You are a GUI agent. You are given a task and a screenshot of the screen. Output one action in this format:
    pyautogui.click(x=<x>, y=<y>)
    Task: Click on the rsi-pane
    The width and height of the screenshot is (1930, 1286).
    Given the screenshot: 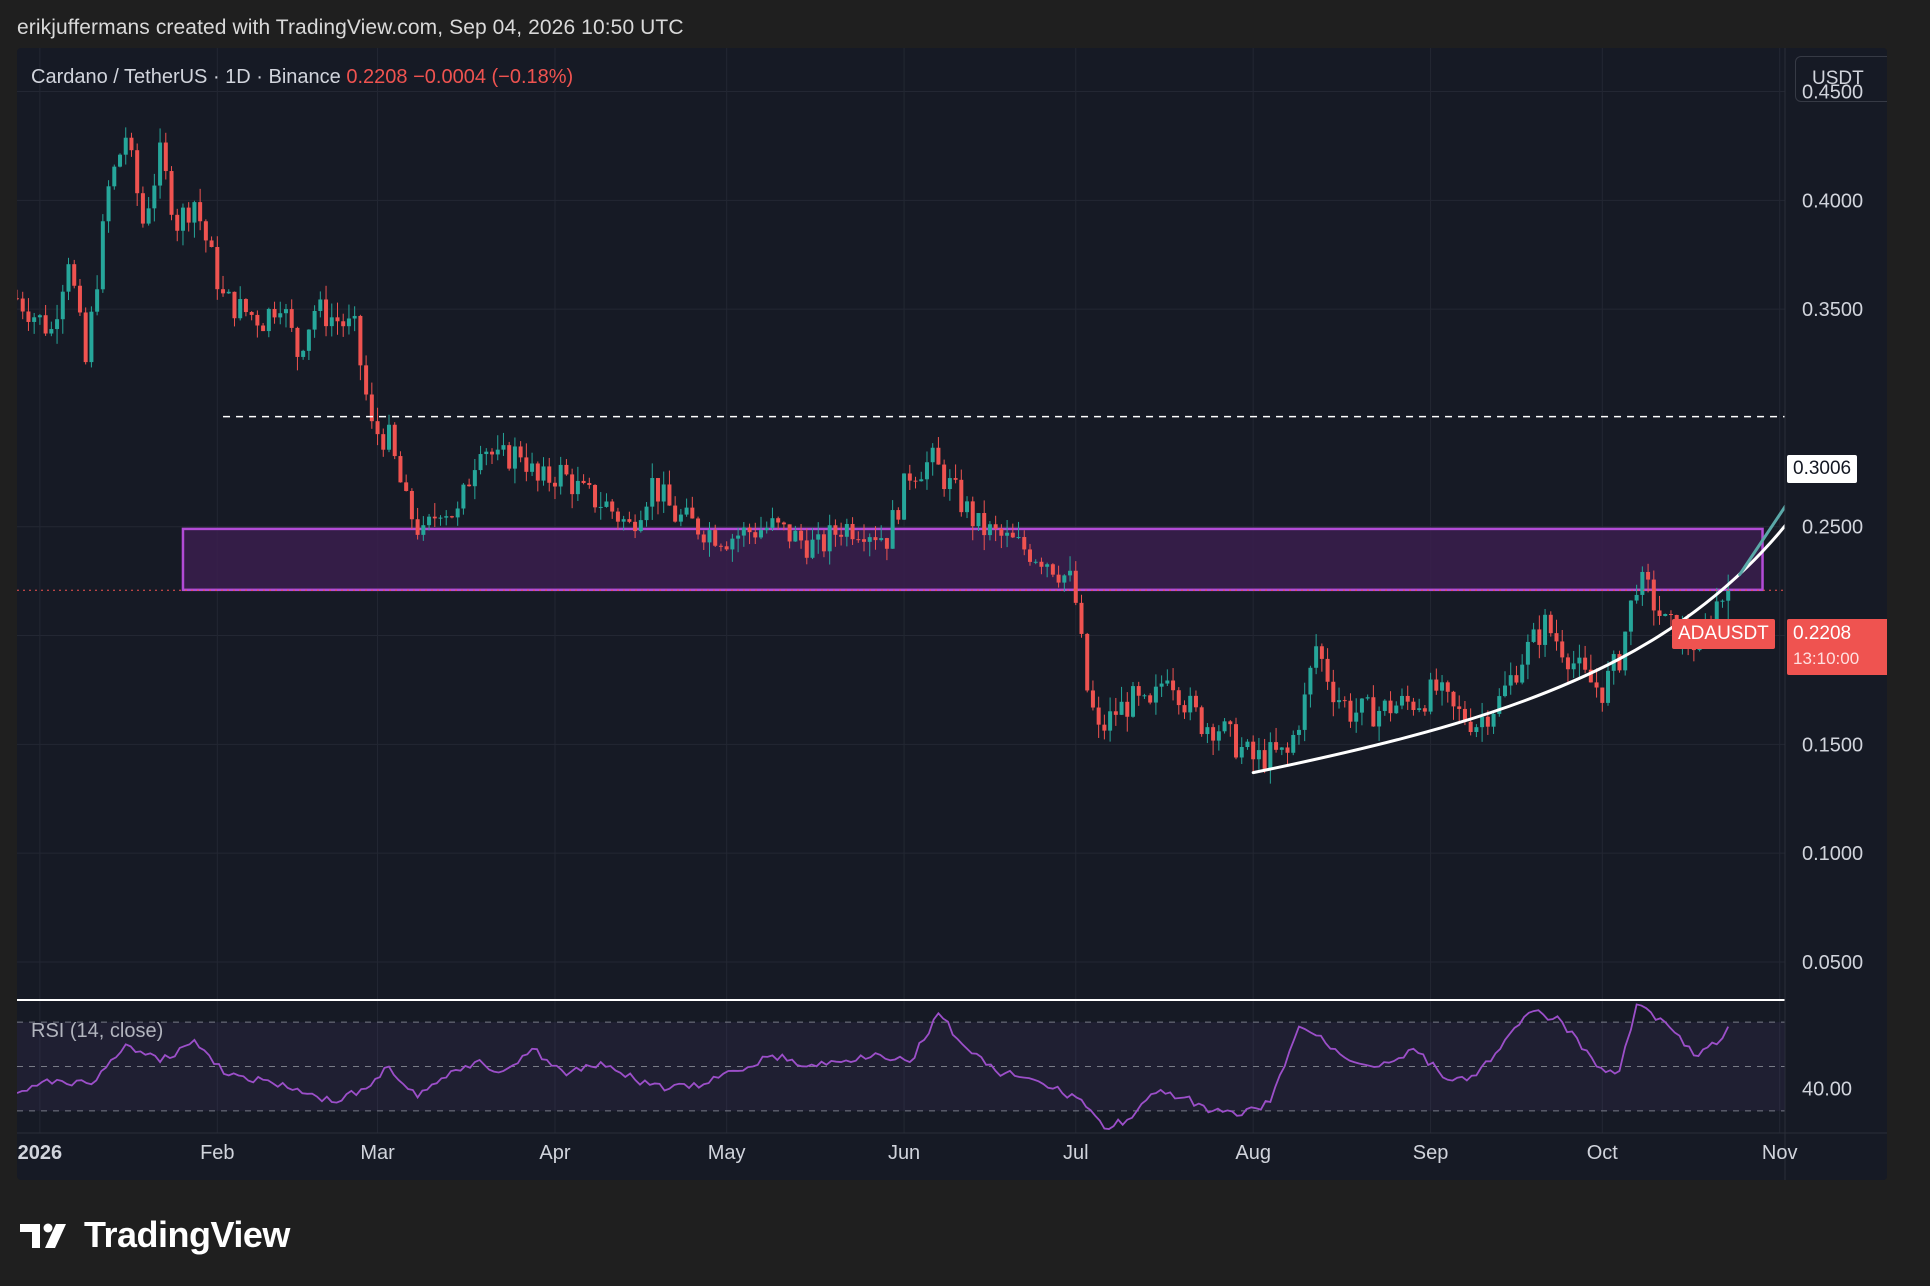 What is the action you would take?
    pyautogui.click(x=952, y=1064)
    